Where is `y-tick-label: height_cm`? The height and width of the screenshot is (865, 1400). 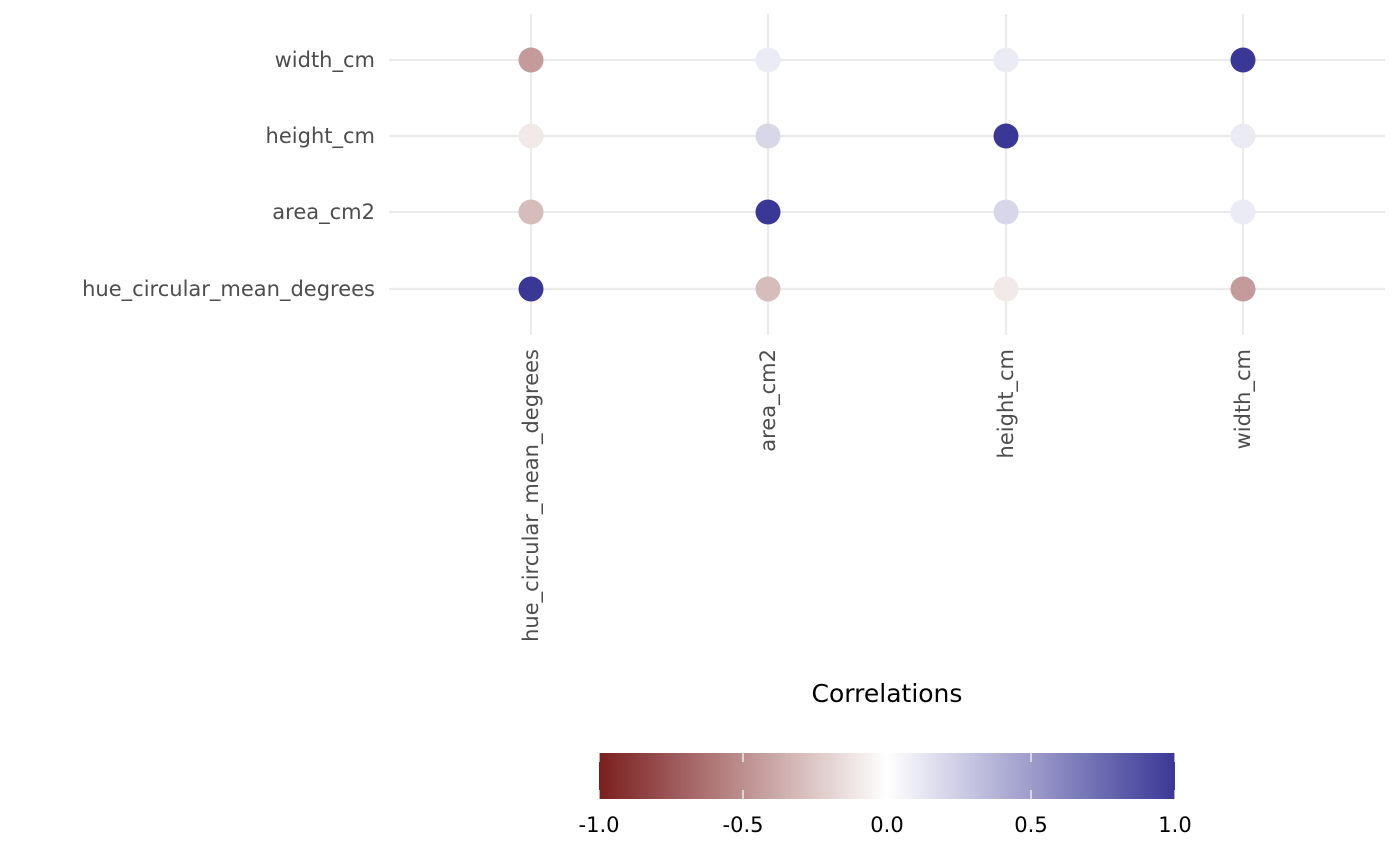
y-tick-label: height_cm is located at coordinates (320, 136).